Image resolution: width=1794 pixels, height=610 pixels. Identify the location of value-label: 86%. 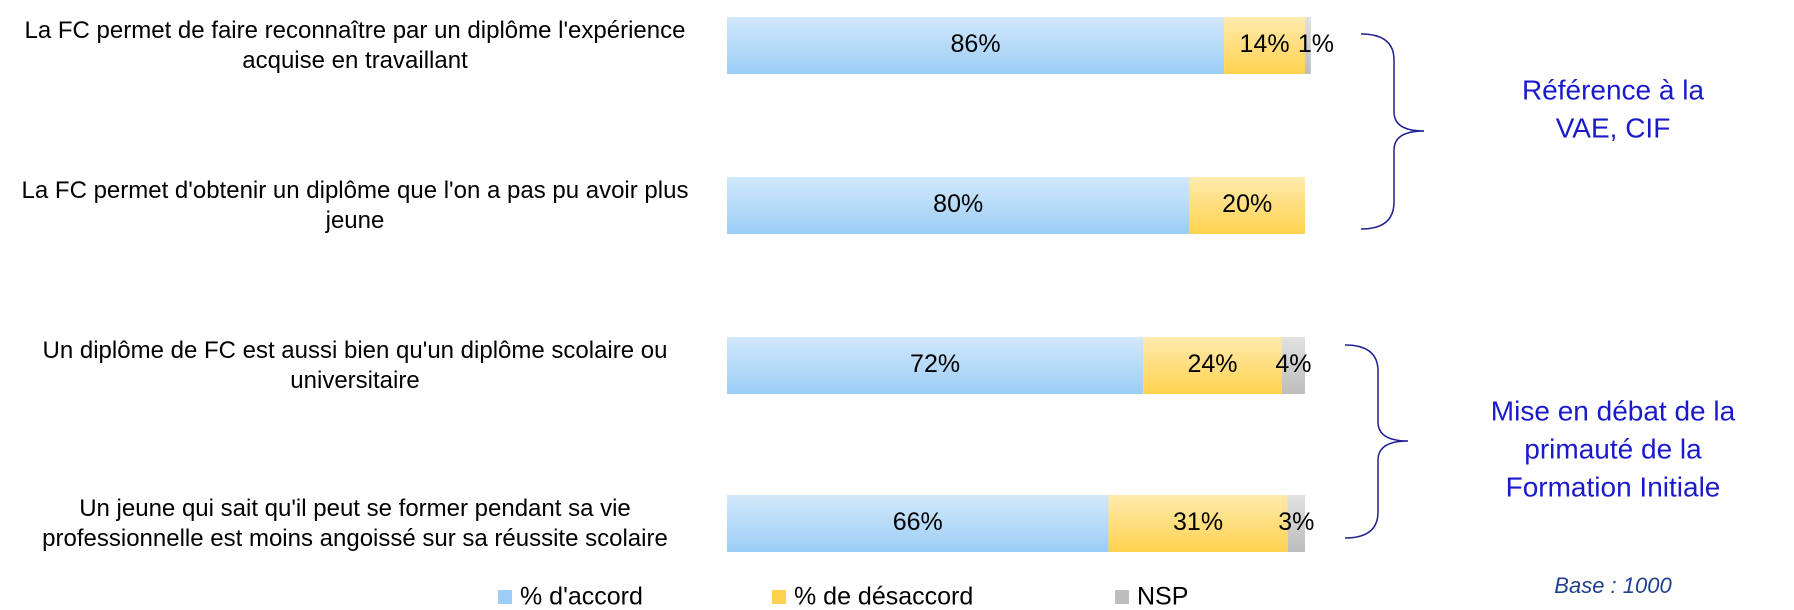
(976, 44).